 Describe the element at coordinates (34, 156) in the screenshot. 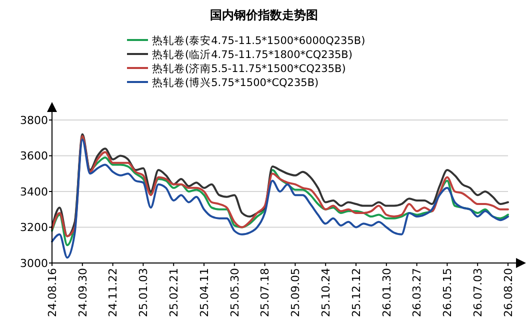

I see `y-tick-label: 3600` at that location.